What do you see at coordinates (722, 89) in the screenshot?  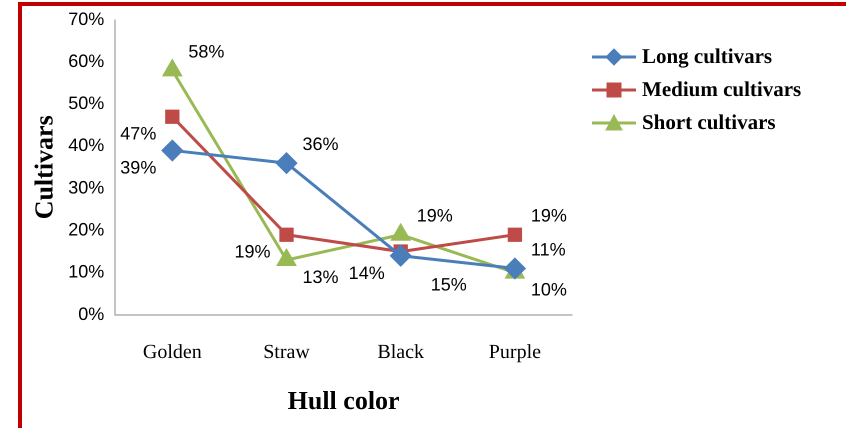 I see `legend-label: Medium cultivars` at bounding box center [722, 89].